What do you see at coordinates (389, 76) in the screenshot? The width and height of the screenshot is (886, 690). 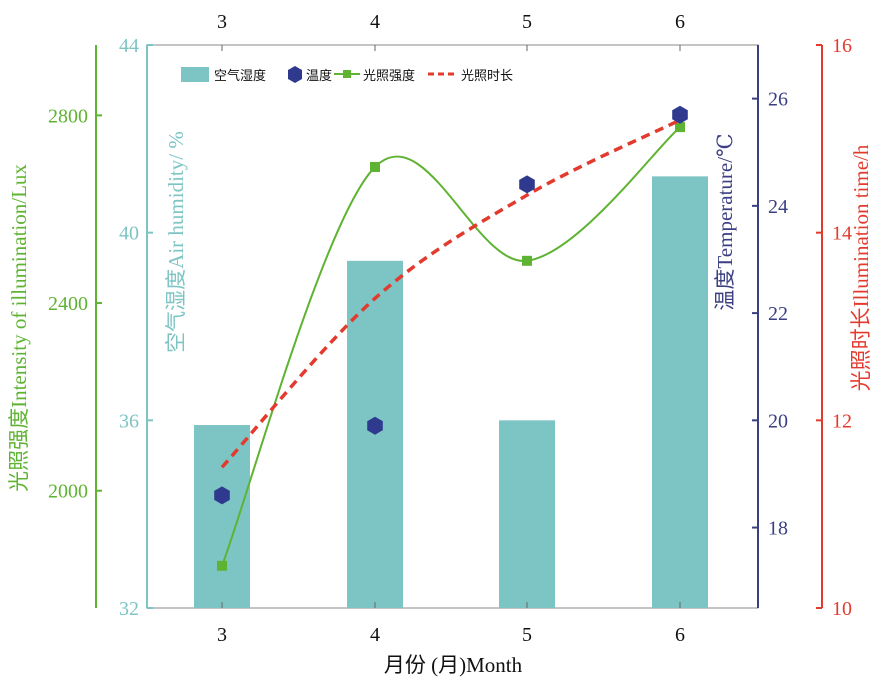 I see `legend-illumination-label: 光照强度` at bounding box center [389, 76].